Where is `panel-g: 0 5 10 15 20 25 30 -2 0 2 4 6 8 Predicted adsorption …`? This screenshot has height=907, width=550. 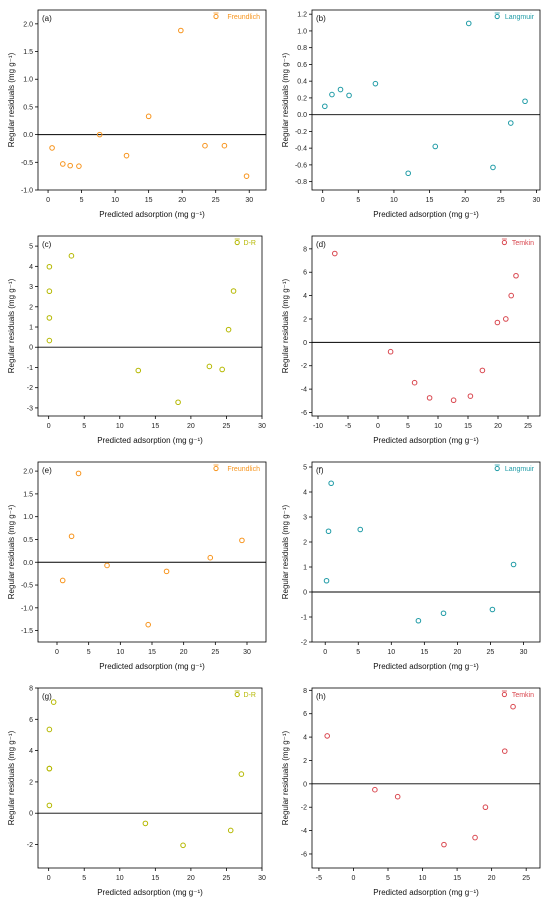 panel-g: 0 5 10 15 20 25 30 -2 0 2 4 6 8 Predicted adsorption … is located at coordinates (136, 792).